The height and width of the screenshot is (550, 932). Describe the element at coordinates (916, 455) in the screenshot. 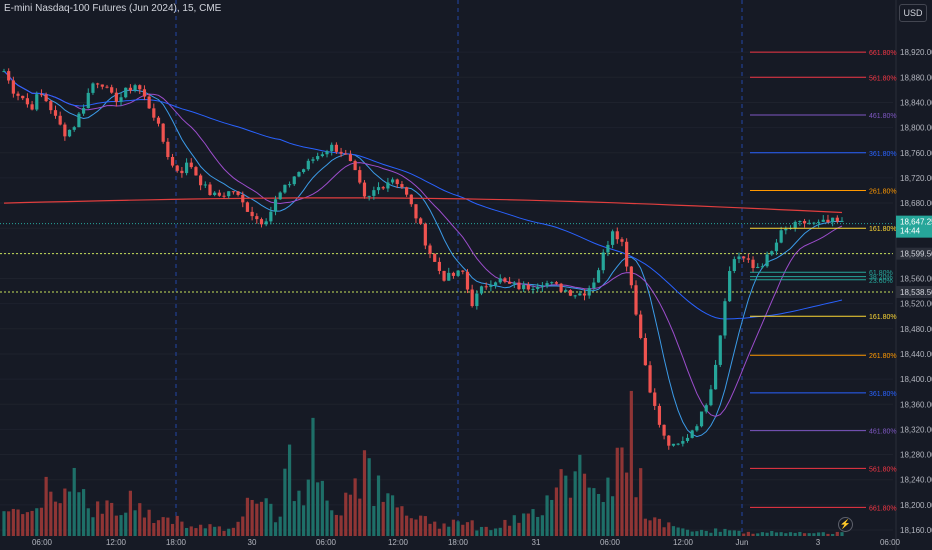

I see `y-tick-label: 18,280.00` at that location.